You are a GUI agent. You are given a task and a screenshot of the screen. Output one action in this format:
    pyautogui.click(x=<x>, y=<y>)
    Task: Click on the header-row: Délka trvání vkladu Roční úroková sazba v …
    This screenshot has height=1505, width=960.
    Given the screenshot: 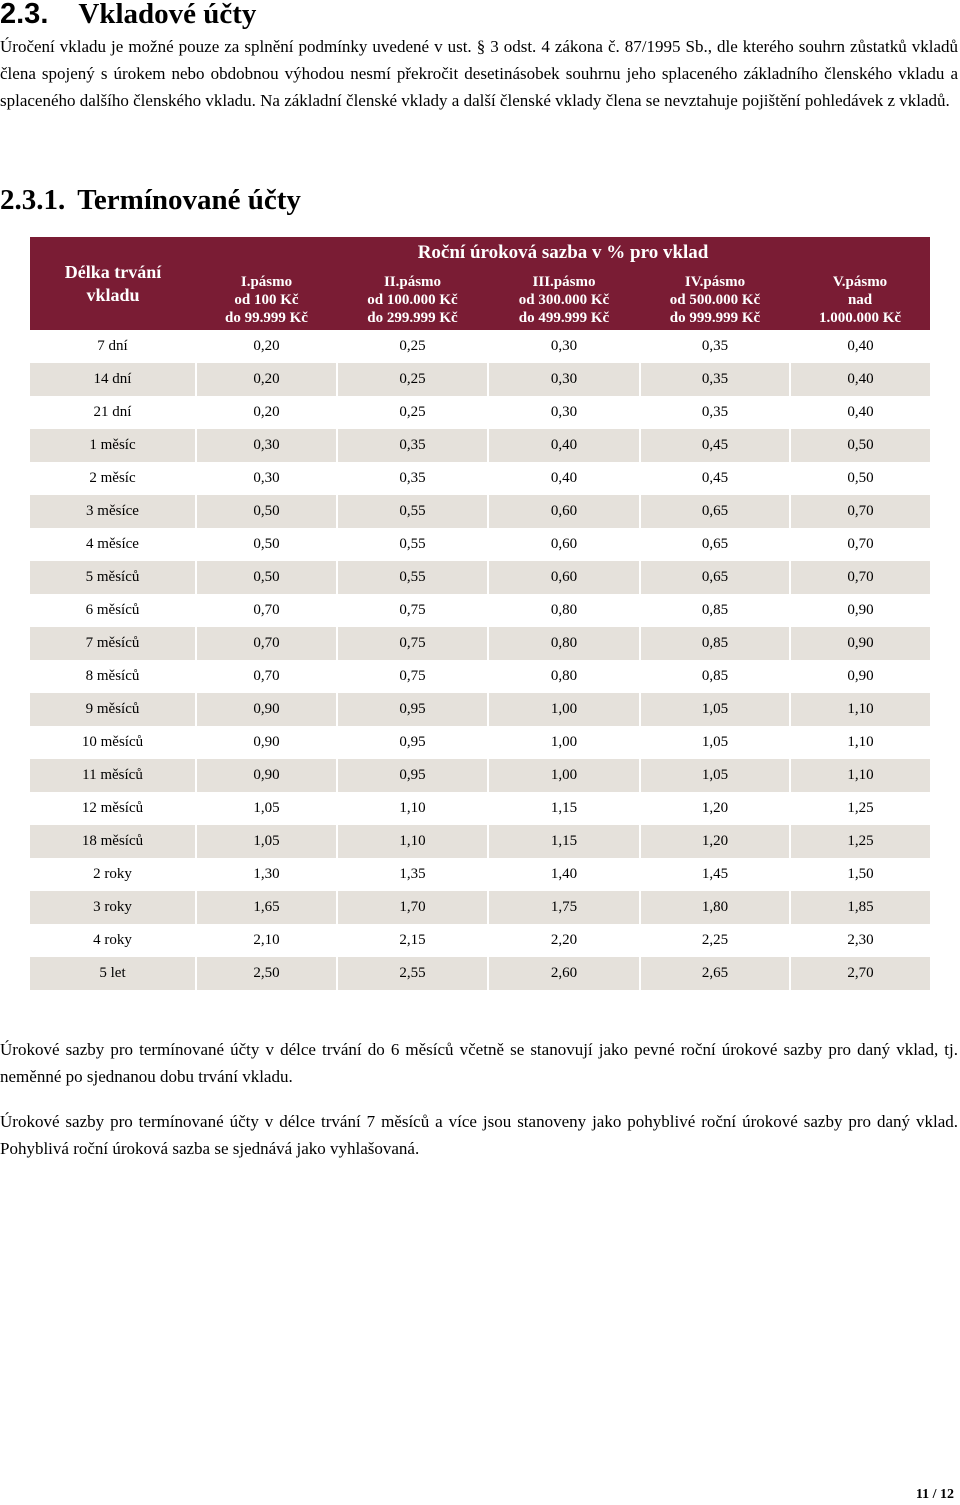 What is the action you would take?
    pyautogui.click(x=480, y=283)
    